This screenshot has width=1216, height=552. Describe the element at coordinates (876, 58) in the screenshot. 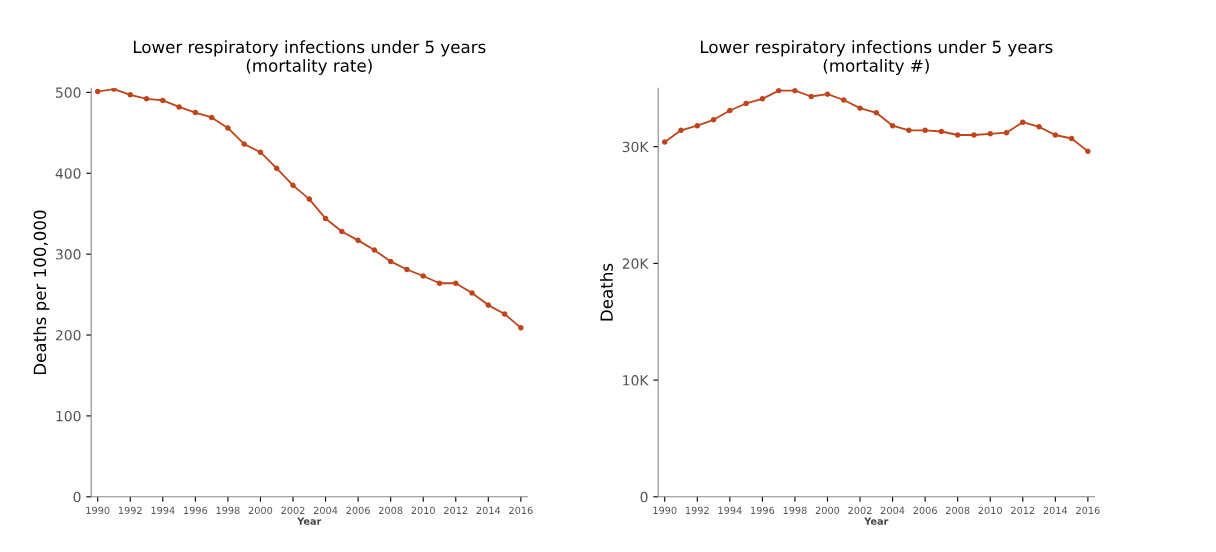

I see `chart-title: Lower respiratory infections under 5 years (mortality #)` at that location.